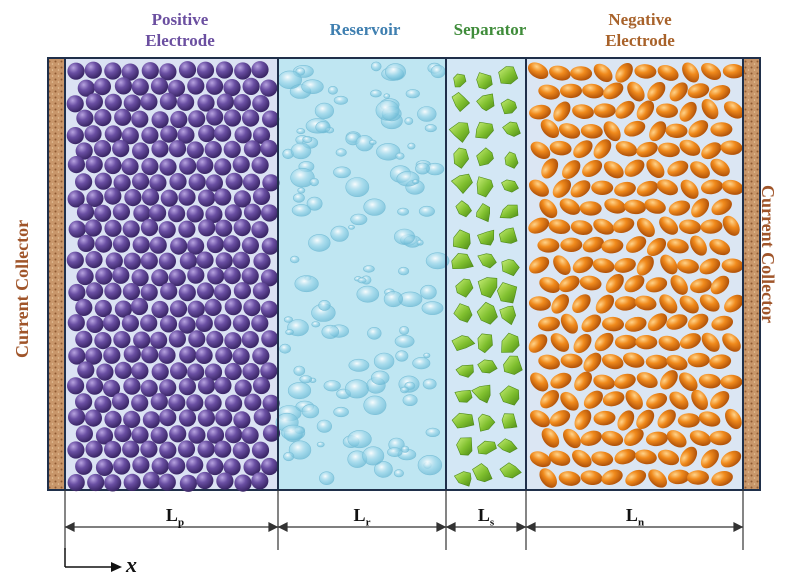 The height and width of the screenshot is (579, 790). Describe the element at coordinates (768, 254) in the screenshot. I see `right-current-collector-label: Current Collector` at that location.